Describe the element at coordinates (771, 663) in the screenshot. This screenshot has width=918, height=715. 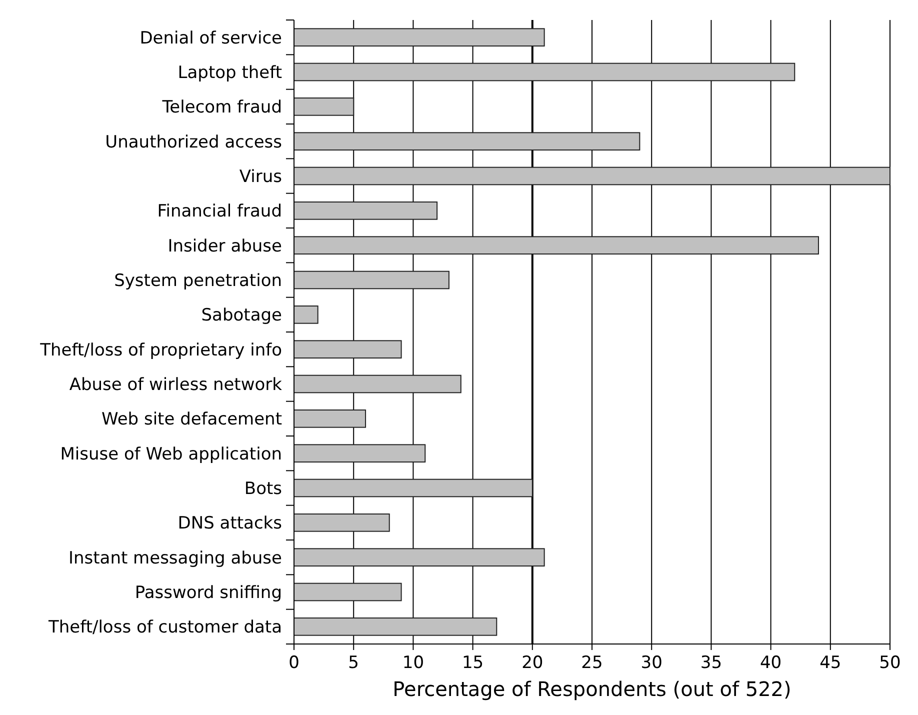
I see `x-tick-label: 40` at that location.